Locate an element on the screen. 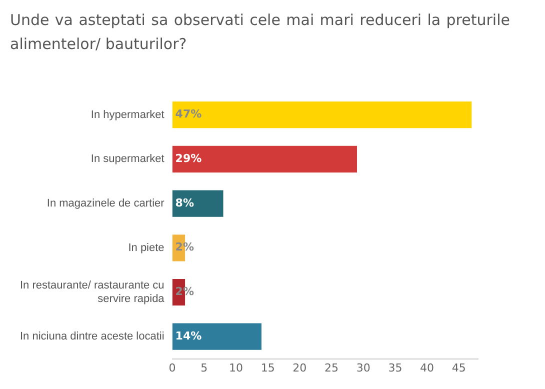 Image resolution: width=545 pixels, height=389 pixels. x-tick-label: 0 is located at coordinates (172, 367).